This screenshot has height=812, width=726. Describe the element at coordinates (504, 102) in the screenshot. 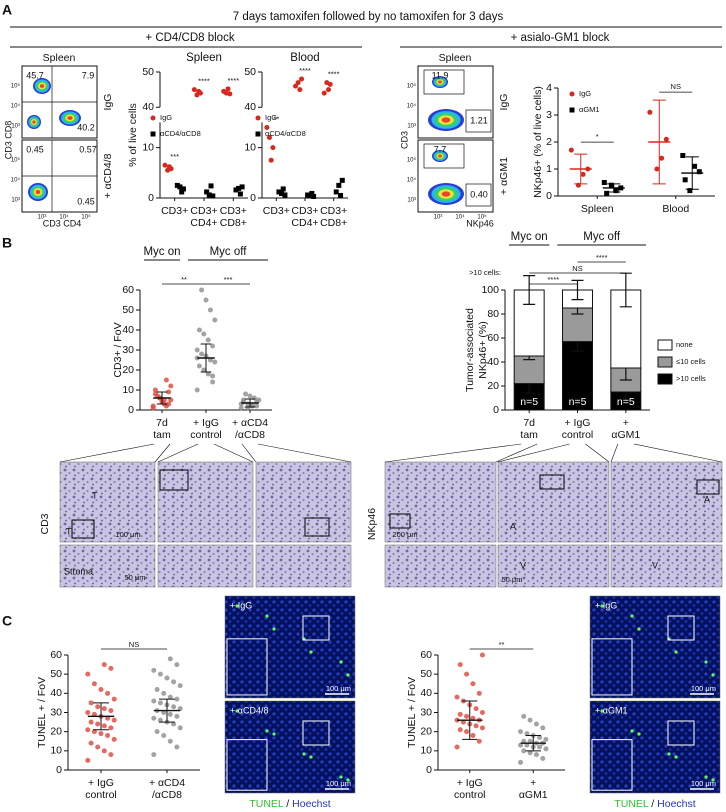

I see `condition-label: IgG` at that location.